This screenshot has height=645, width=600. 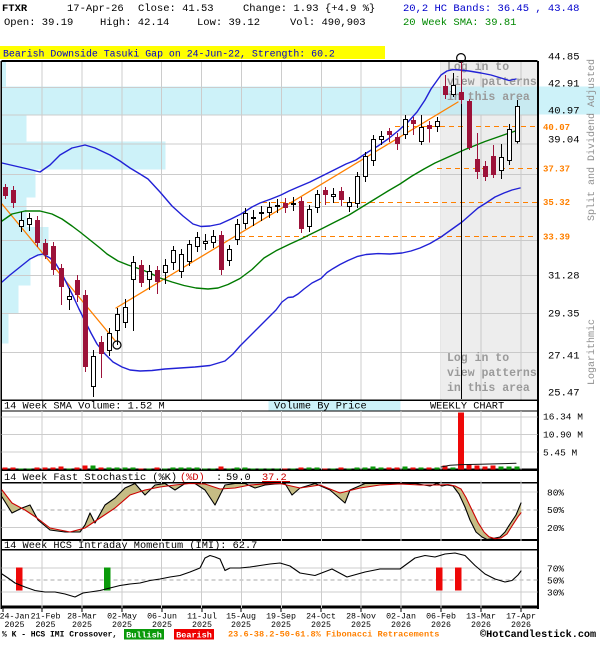 What do you see at coordinates (238, 478) in the screenshot?
I see `svg-text: 59.0` at bounding box center [238, 478].